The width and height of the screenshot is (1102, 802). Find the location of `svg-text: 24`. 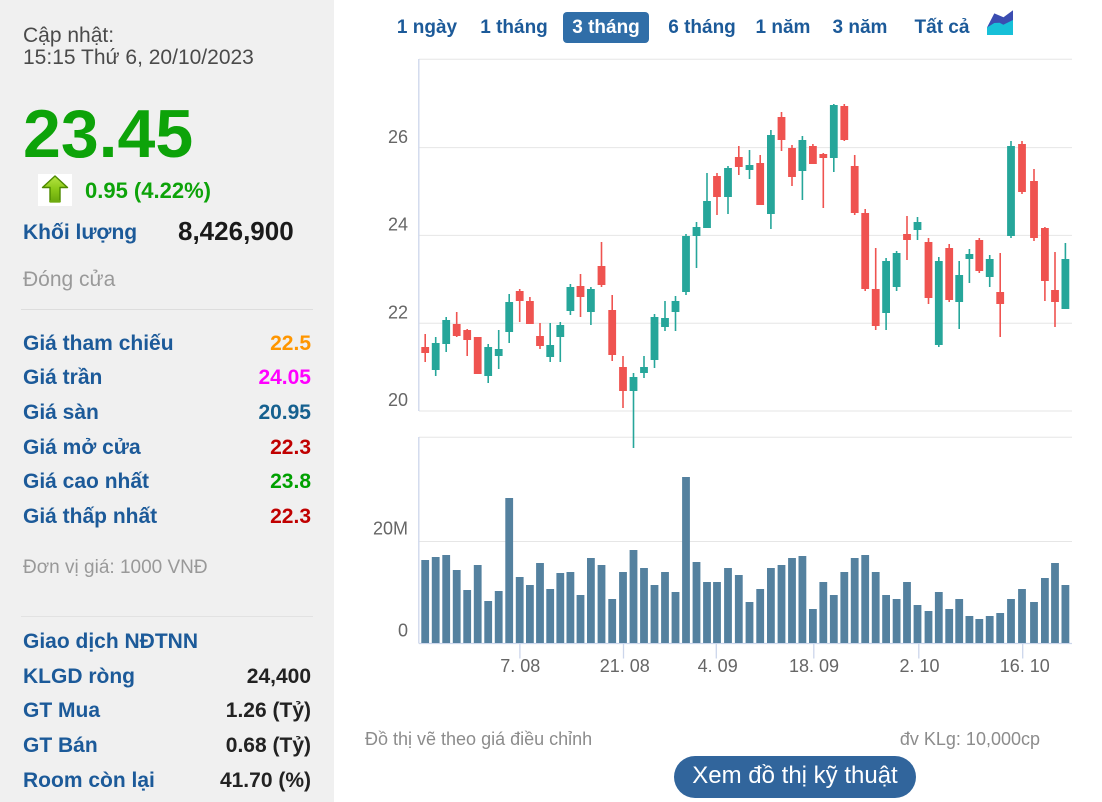

svg-text: 24 is located at coordinates (398, 224).